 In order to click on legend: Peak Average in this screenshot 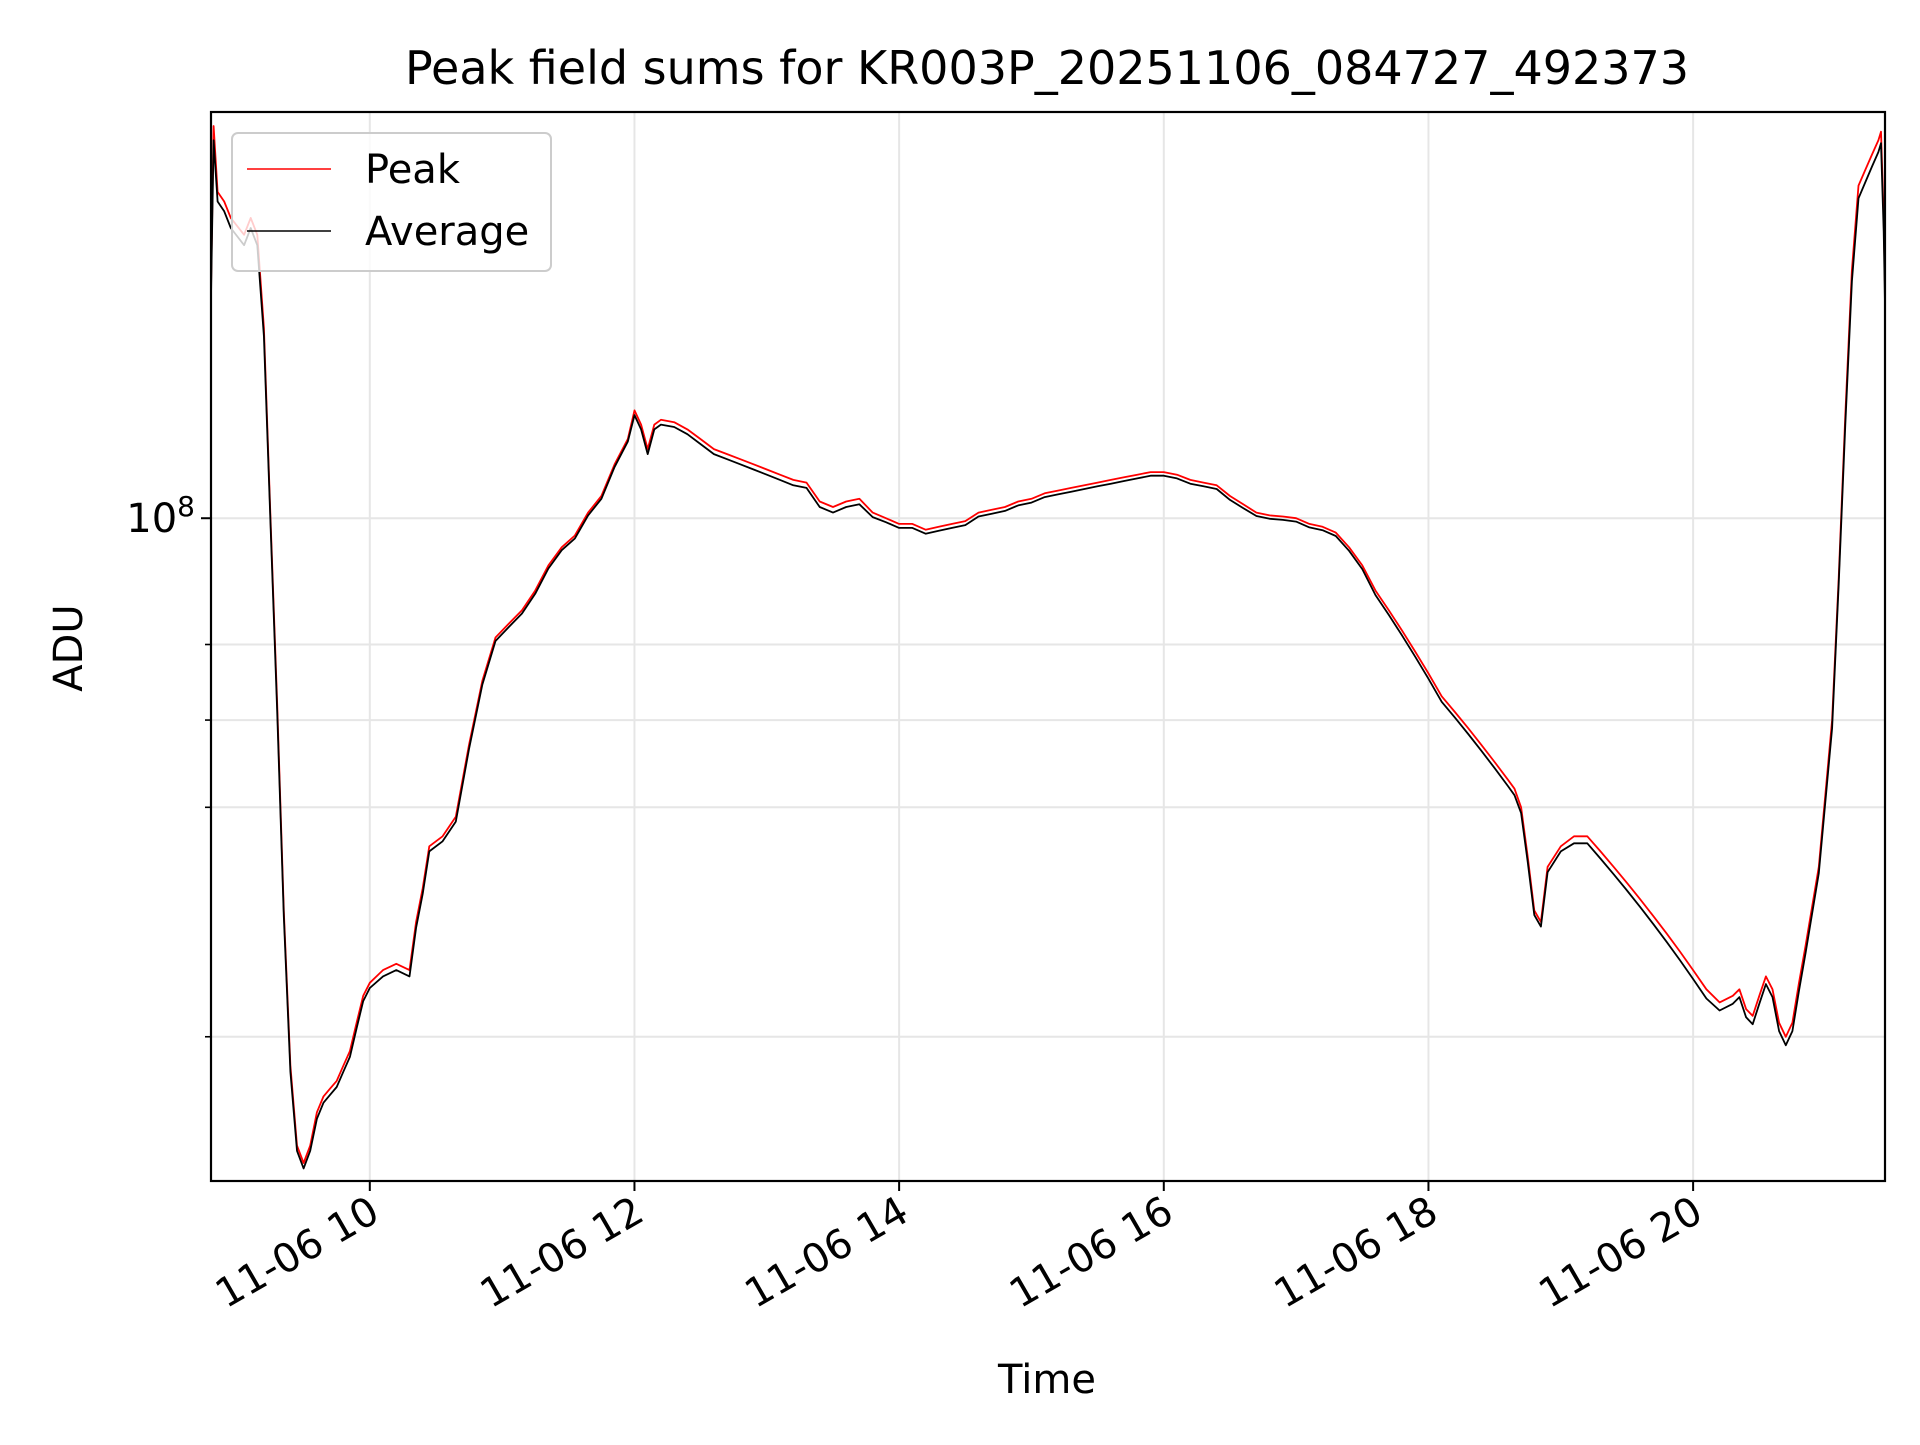, I will do `click(391, 202)`.